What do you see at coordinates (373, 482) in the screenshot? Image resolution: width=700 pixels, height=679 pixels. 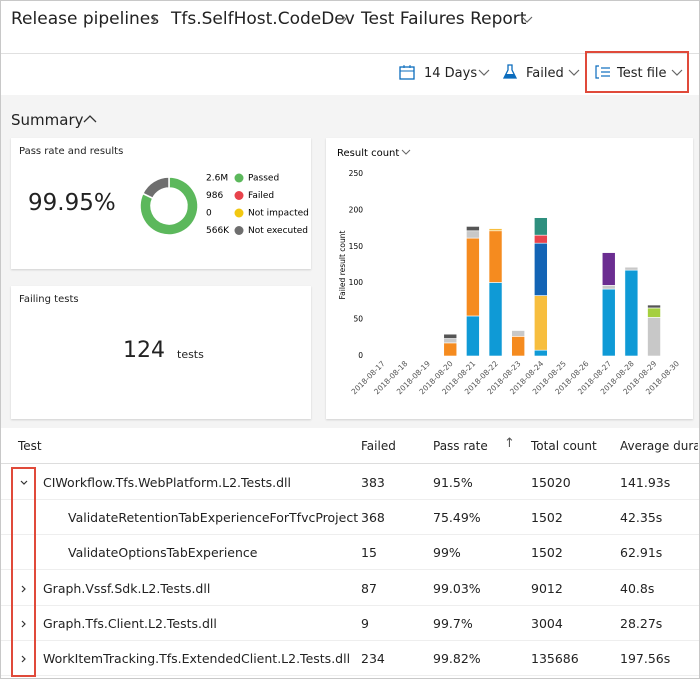 I see `cell: 383` at bounding box center [373, 482].